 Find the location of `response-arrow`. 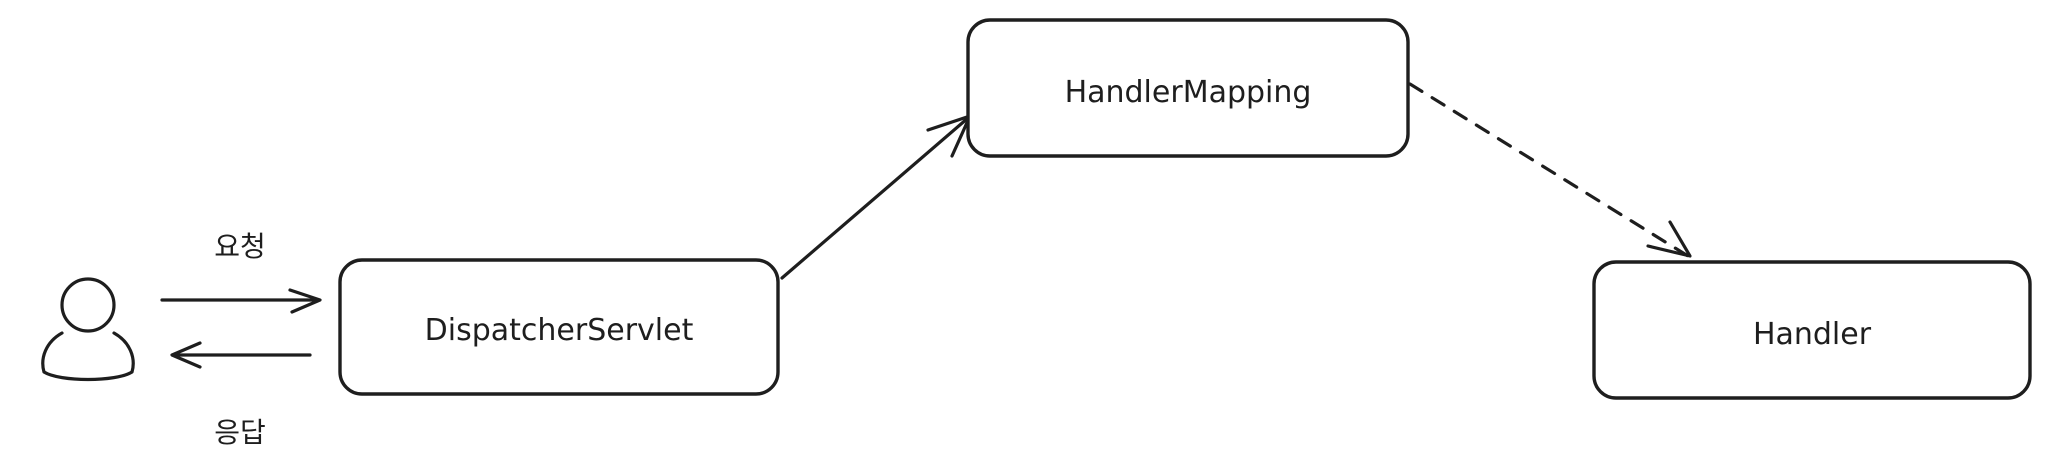

response-arrow is located at coordinates (241, 355).